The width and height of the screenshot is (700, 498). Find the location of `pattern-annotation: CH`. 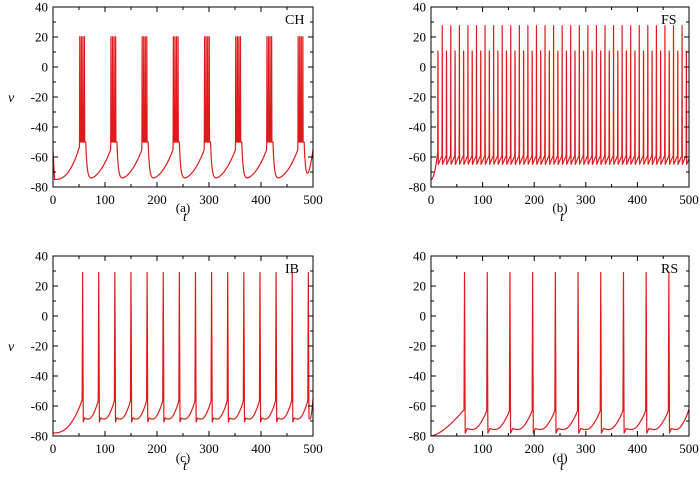

pattern-annotation: CH is located at coordinates (294, 20).